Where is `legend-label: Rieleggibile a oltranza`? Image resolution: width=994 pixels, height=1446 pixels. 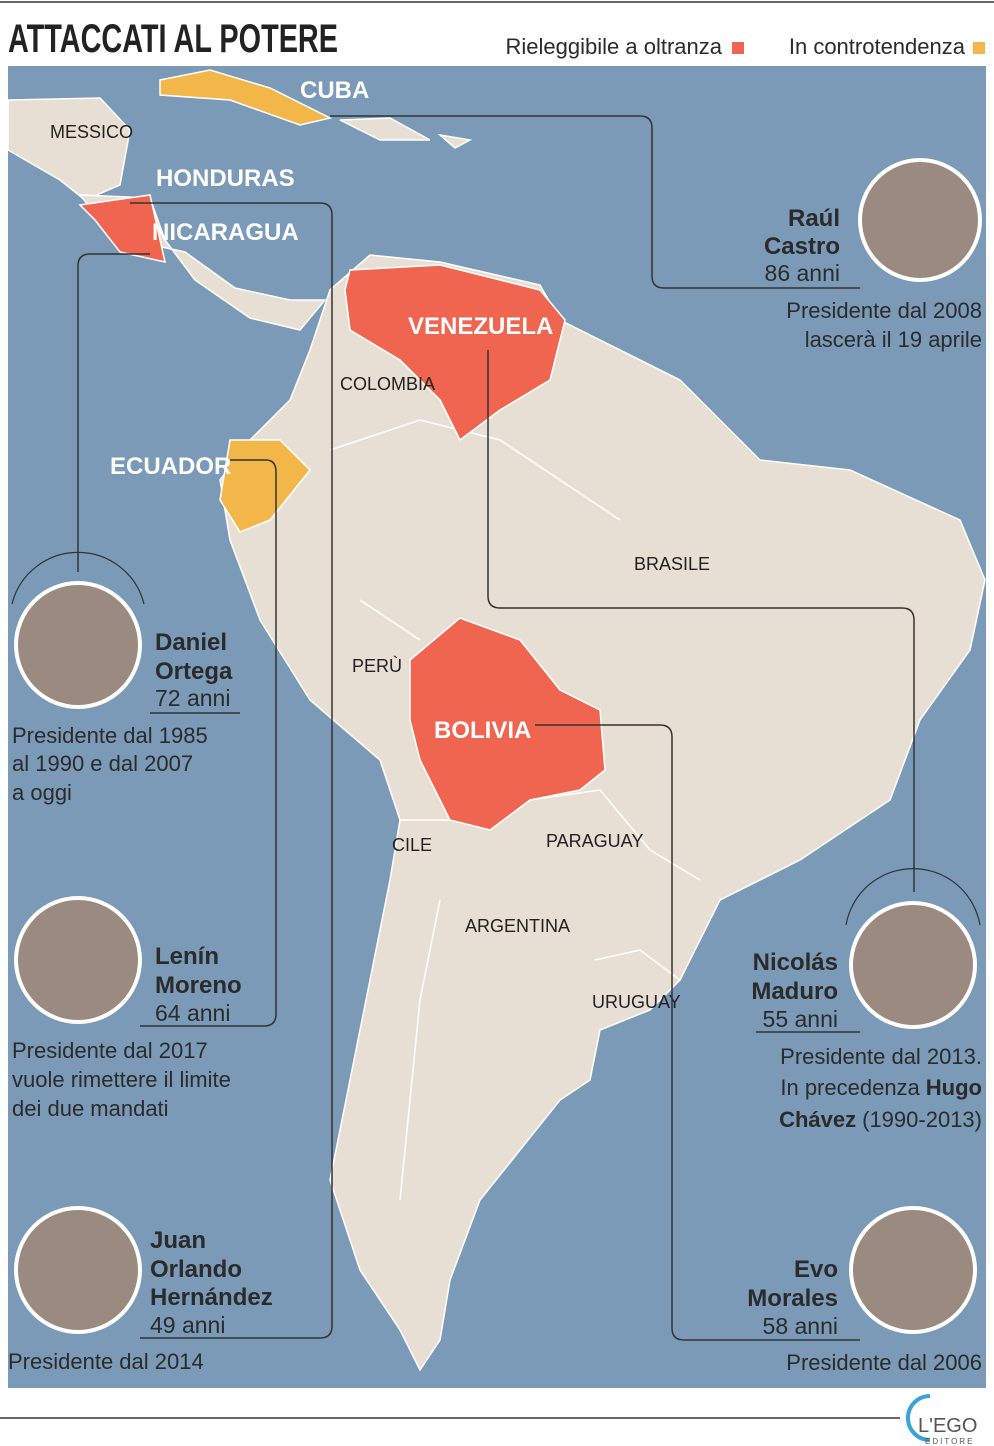
legend-label: Rieleggibile a oltranza is located at coordinates (614, 46).